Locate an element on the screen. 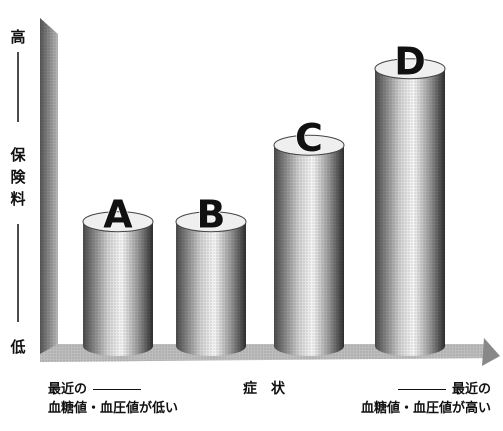 Image resolution: width=503 pixels, height=431 pixels. x-axis-right-line1: 最近の is located at coordinates (471, 389).